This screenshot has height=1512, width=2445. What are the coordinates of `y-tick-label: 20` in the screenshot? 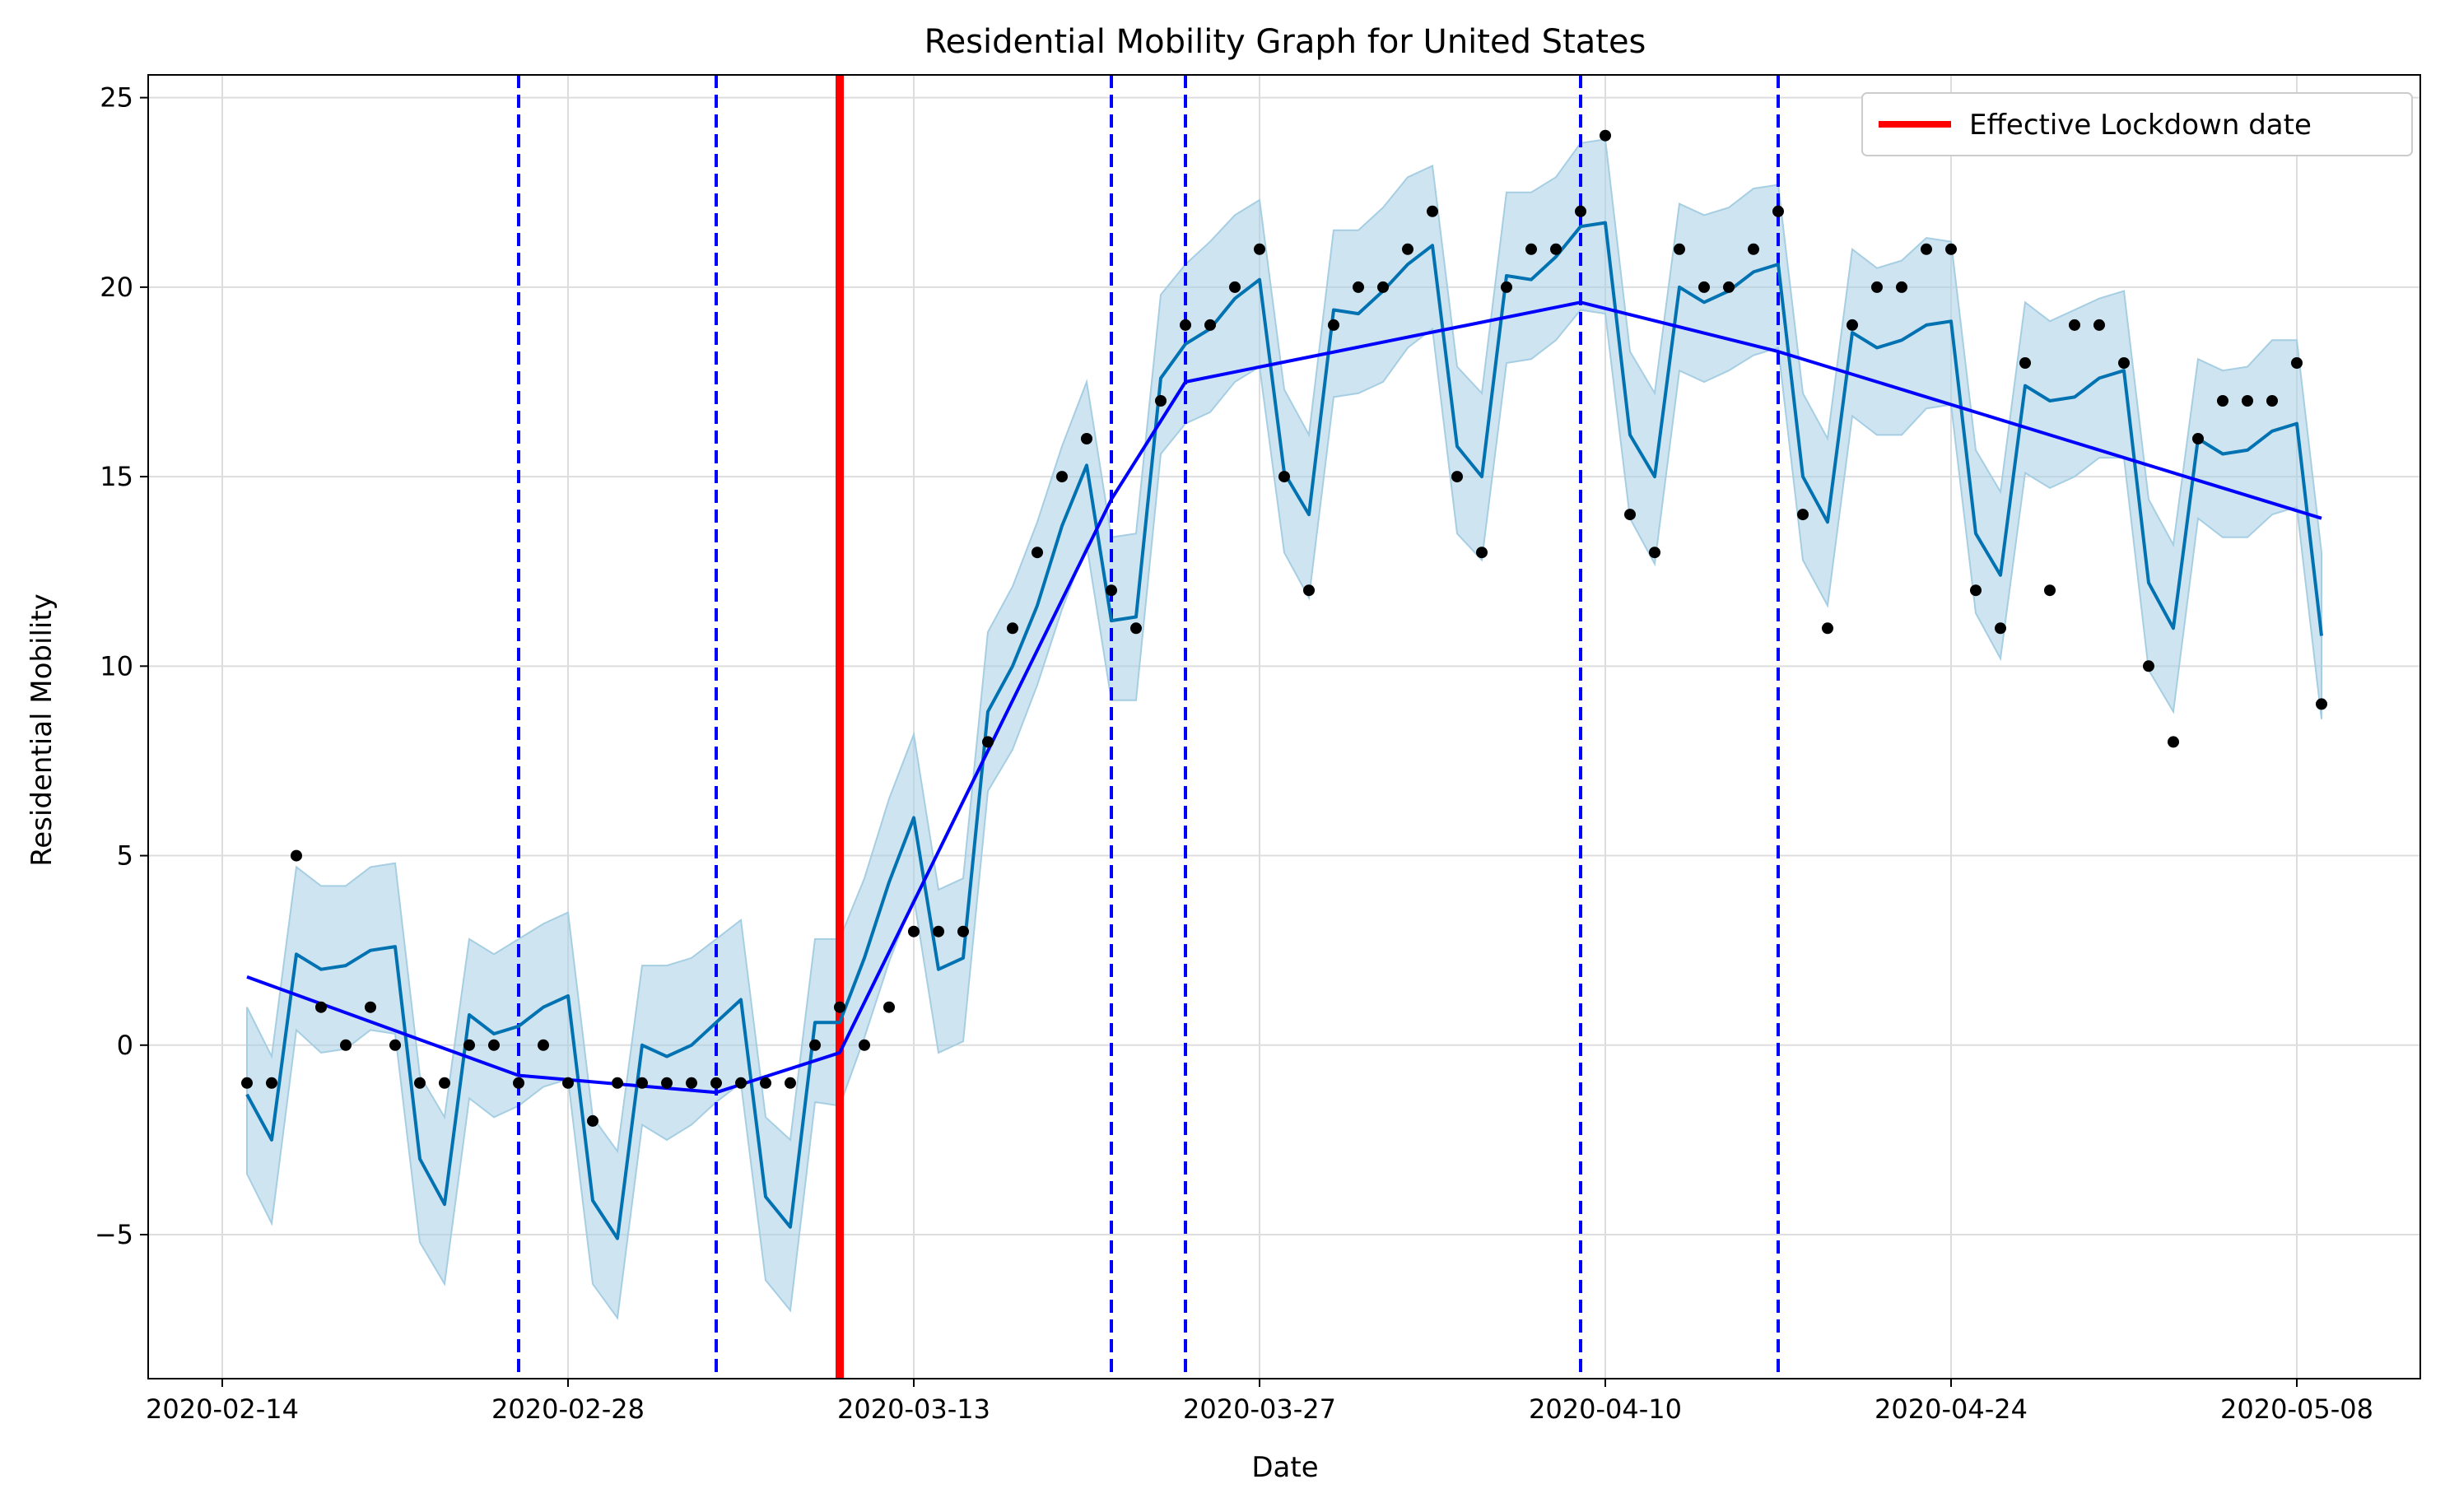 It's located at (117, 287).